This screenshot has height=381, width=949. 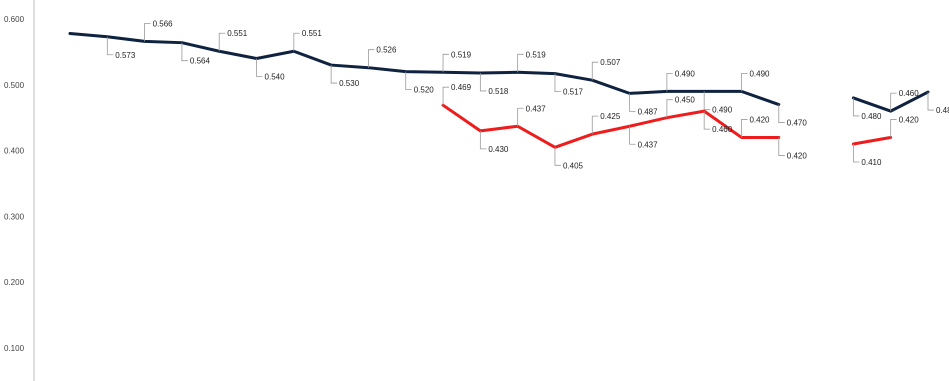 What do you see at coordinates (648, 111) in the screenshot?
I see `data-label: 0.487` at bounding box center [648, 111].